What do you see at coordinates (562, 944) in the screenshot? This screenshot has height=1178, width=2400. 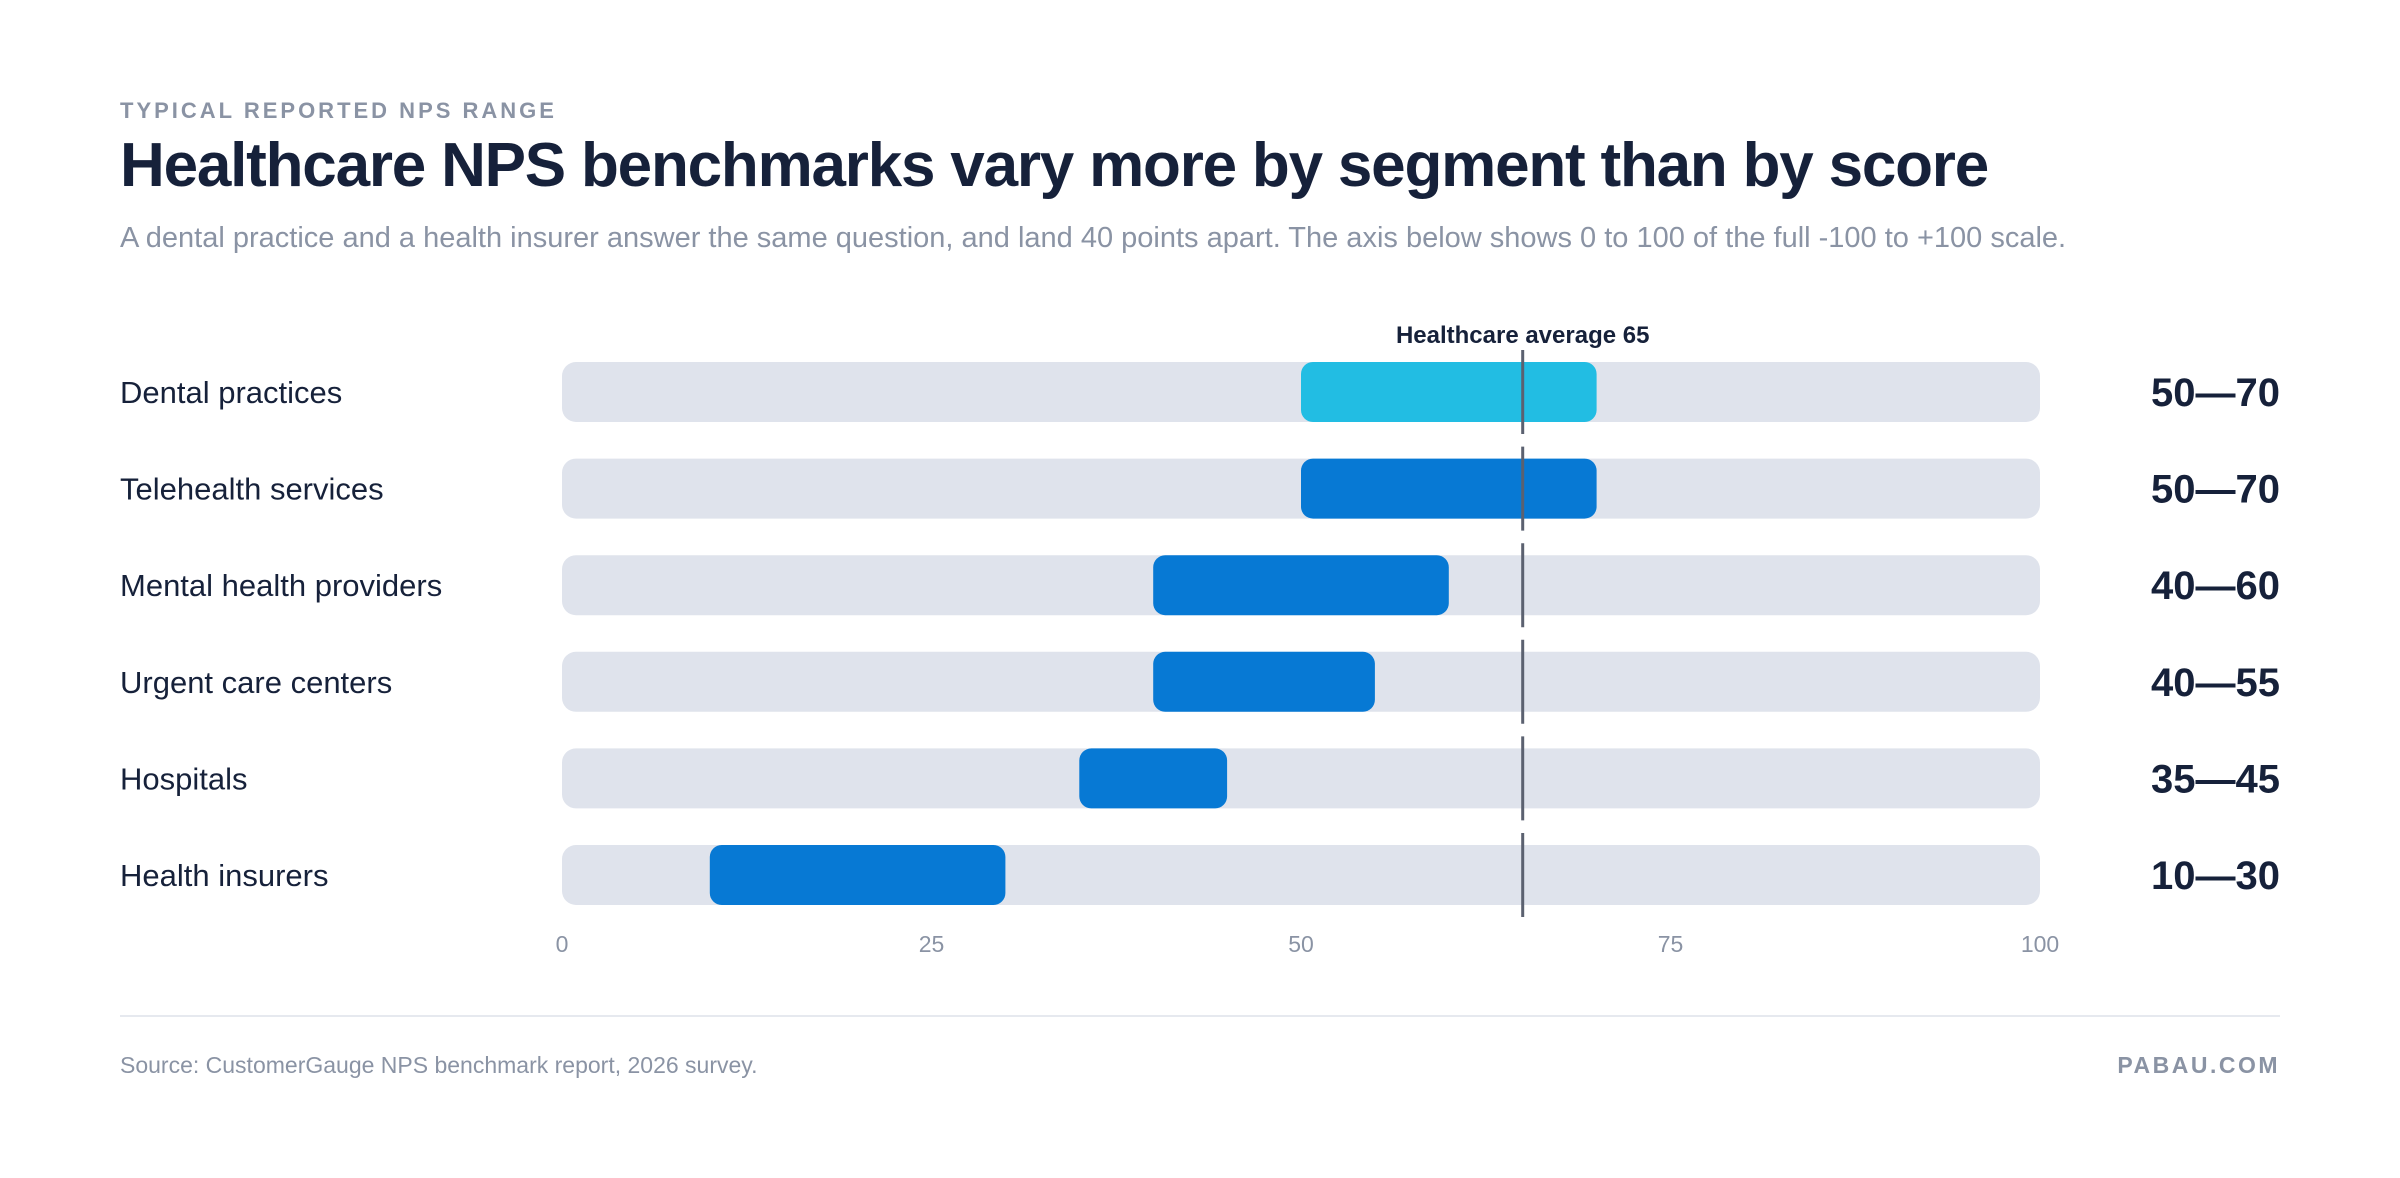 I see `x-tick-label: 0` at bounding box center [562, 944].